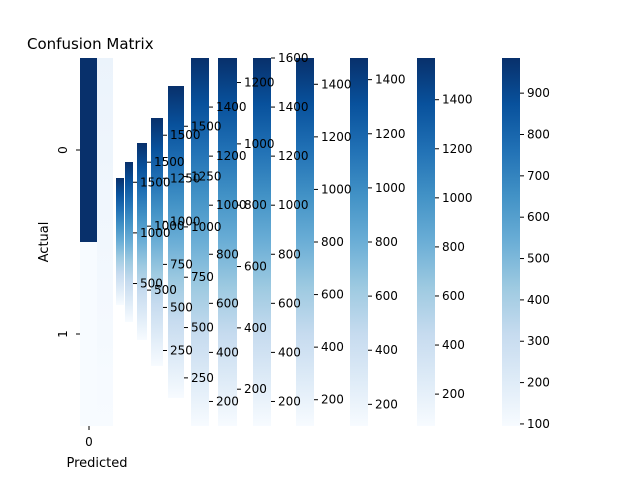  What do you see at coordinates (281, 238) in the screenshot?
I see `colorbar-8: 200 400 600 800 1000 1200 1400 1600` at bounding box center [281, 238].